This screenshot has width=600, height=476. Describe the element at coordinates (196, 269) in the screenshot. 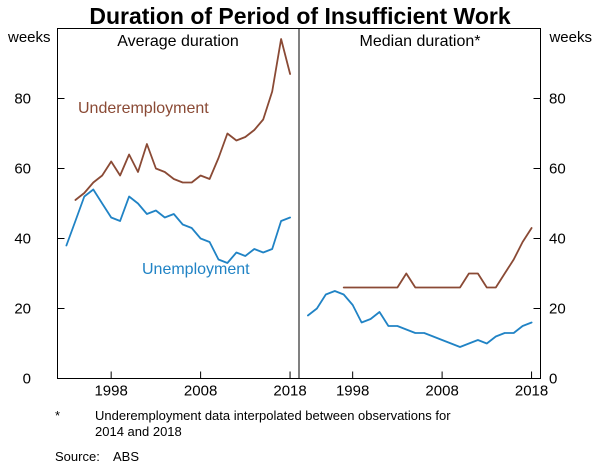

I see `unemployment-label: Unemployment` at that location.